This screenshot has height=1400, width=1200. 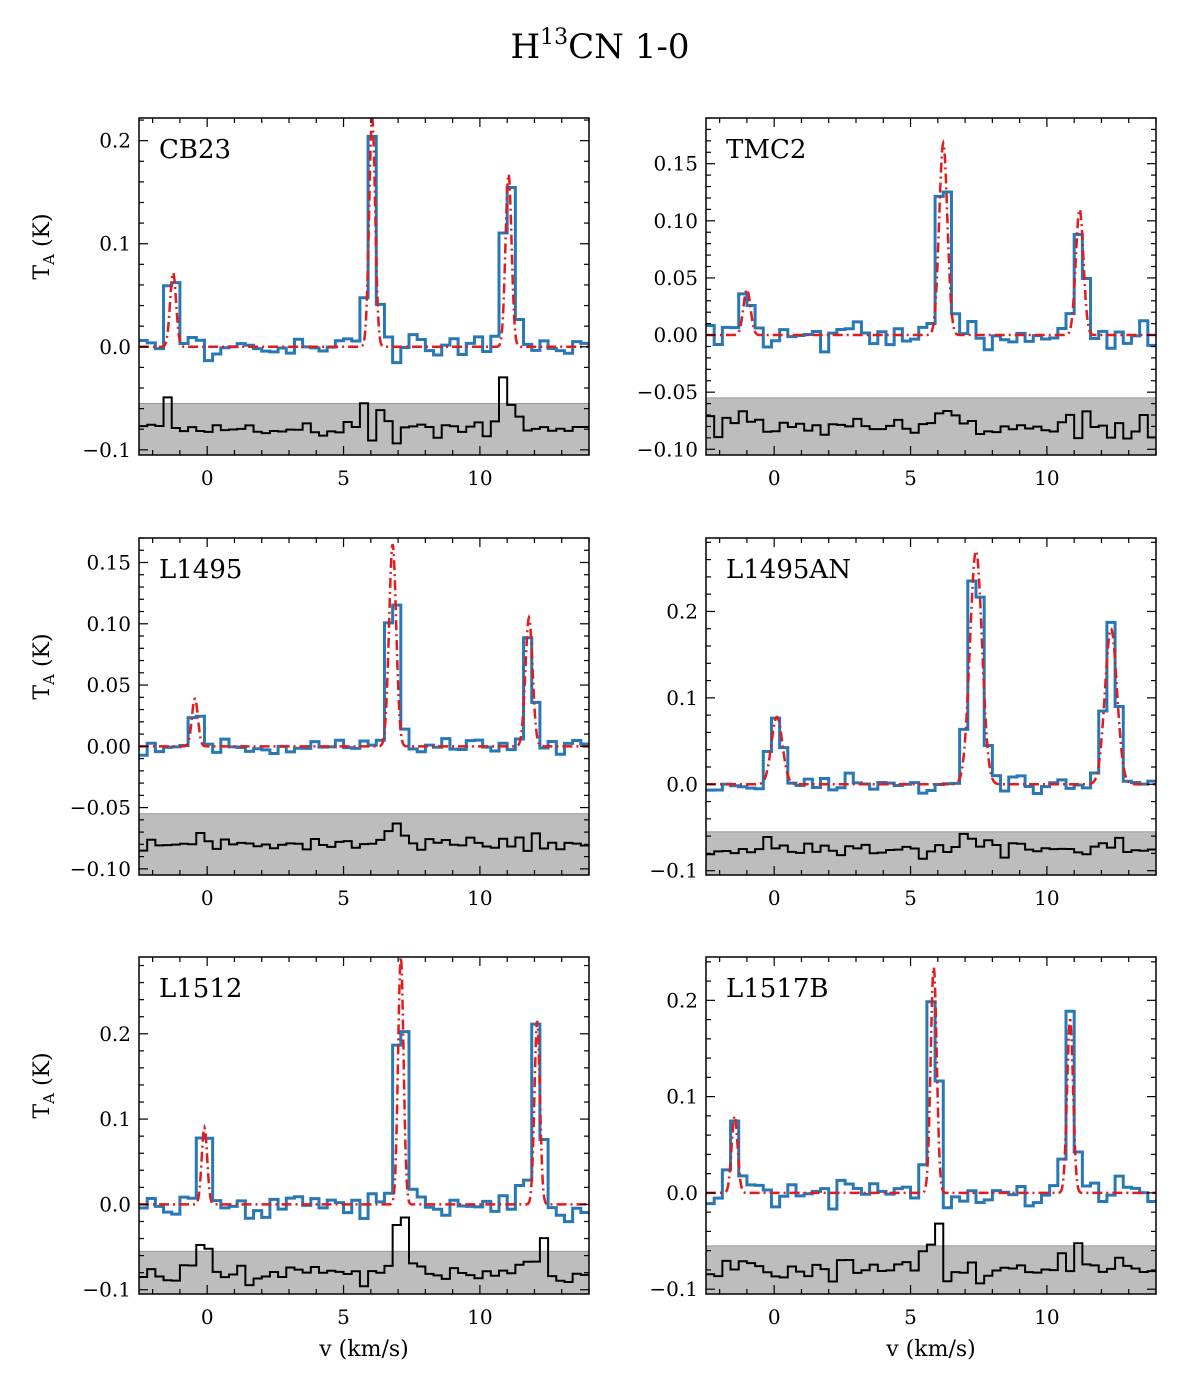 I want to click on spectrum-panel-l1495an: 0 5 10 −0.1 0.0 0.1 0.2 L1495AN, so click(x=903, y=723).